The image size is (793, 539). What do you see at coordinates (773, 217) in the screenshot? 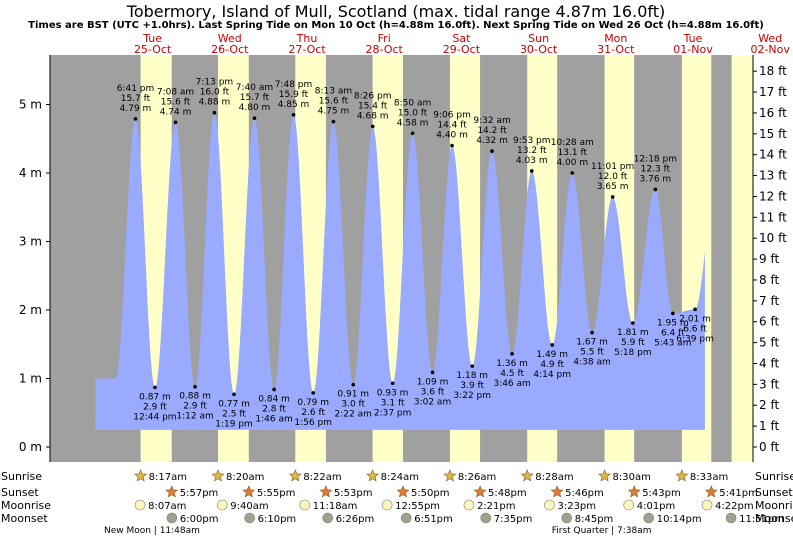
I see `right-tick-label: 11 ft` at bounding box center [773, 217].